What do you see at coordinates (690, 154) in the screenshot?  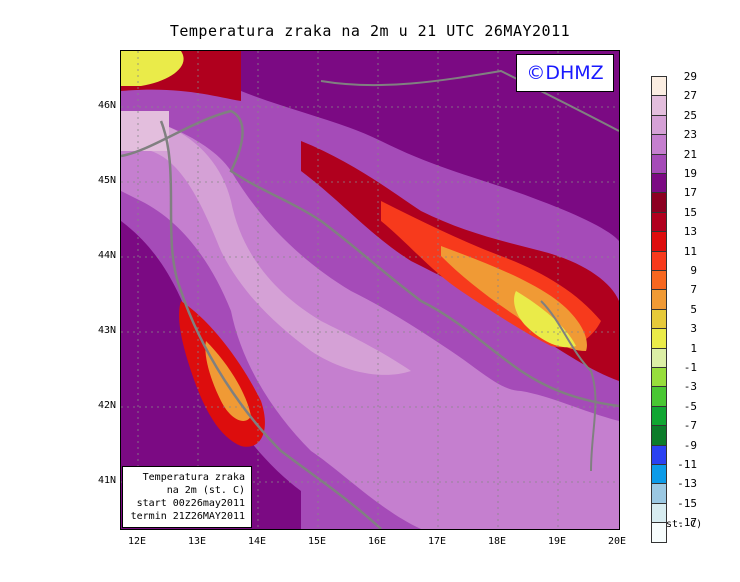 I see `legend-label-4: 21` at bounding box center [690, 154].